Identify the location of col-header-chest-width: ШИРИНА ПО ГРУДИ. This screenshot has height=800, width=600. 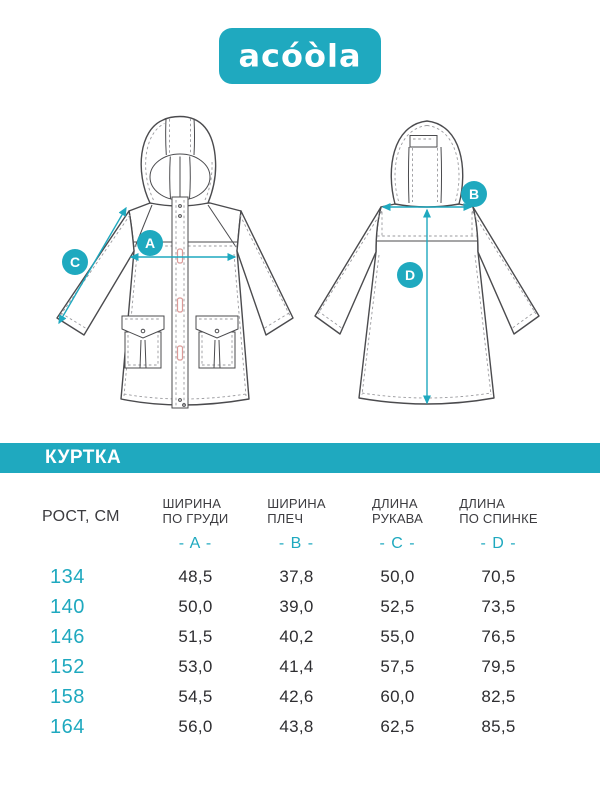
(195, 511).